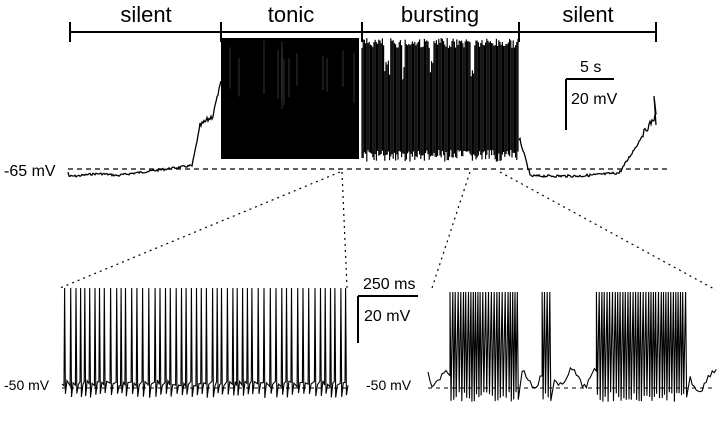 Image resolution: width=720 pixels, height=422 pixels. I want to click on phase-label-bursting: bursting, so click(440, 14).